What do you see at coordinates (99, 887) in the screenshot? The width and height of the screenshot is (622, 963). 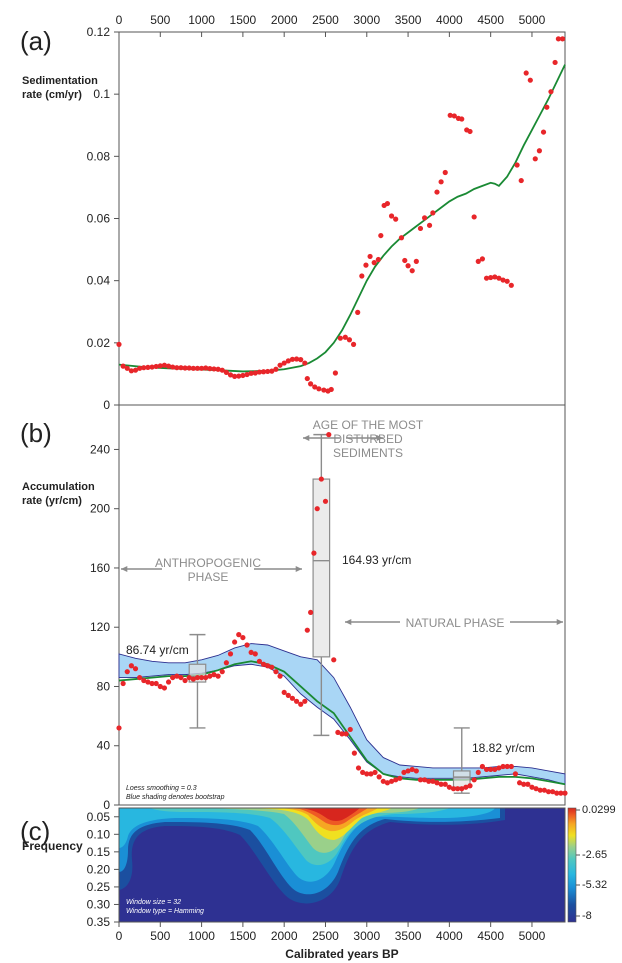 I see `panel-c-y-tick-label: 0.25` at bounding box center [99, 887].